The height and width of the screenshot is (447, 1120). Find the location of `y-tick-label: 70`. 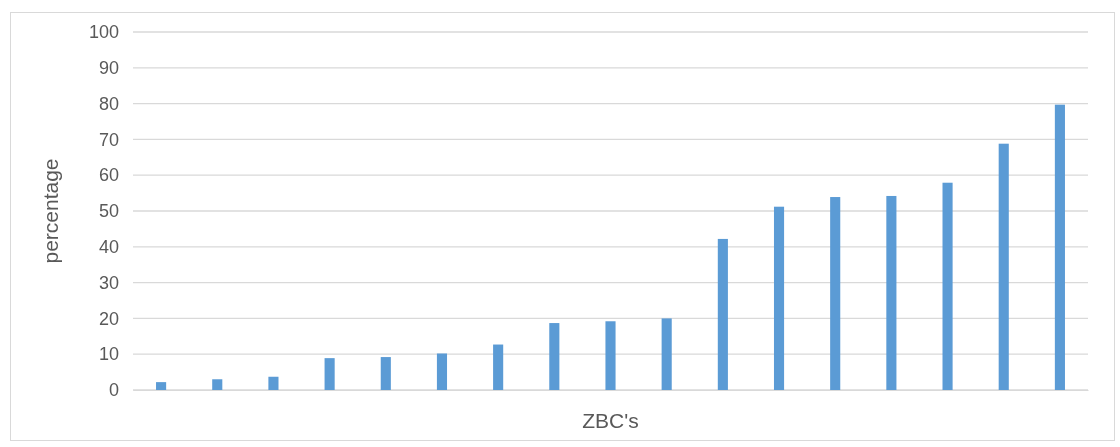

y-tick-label: 70 is located at coordinates (108, 139).